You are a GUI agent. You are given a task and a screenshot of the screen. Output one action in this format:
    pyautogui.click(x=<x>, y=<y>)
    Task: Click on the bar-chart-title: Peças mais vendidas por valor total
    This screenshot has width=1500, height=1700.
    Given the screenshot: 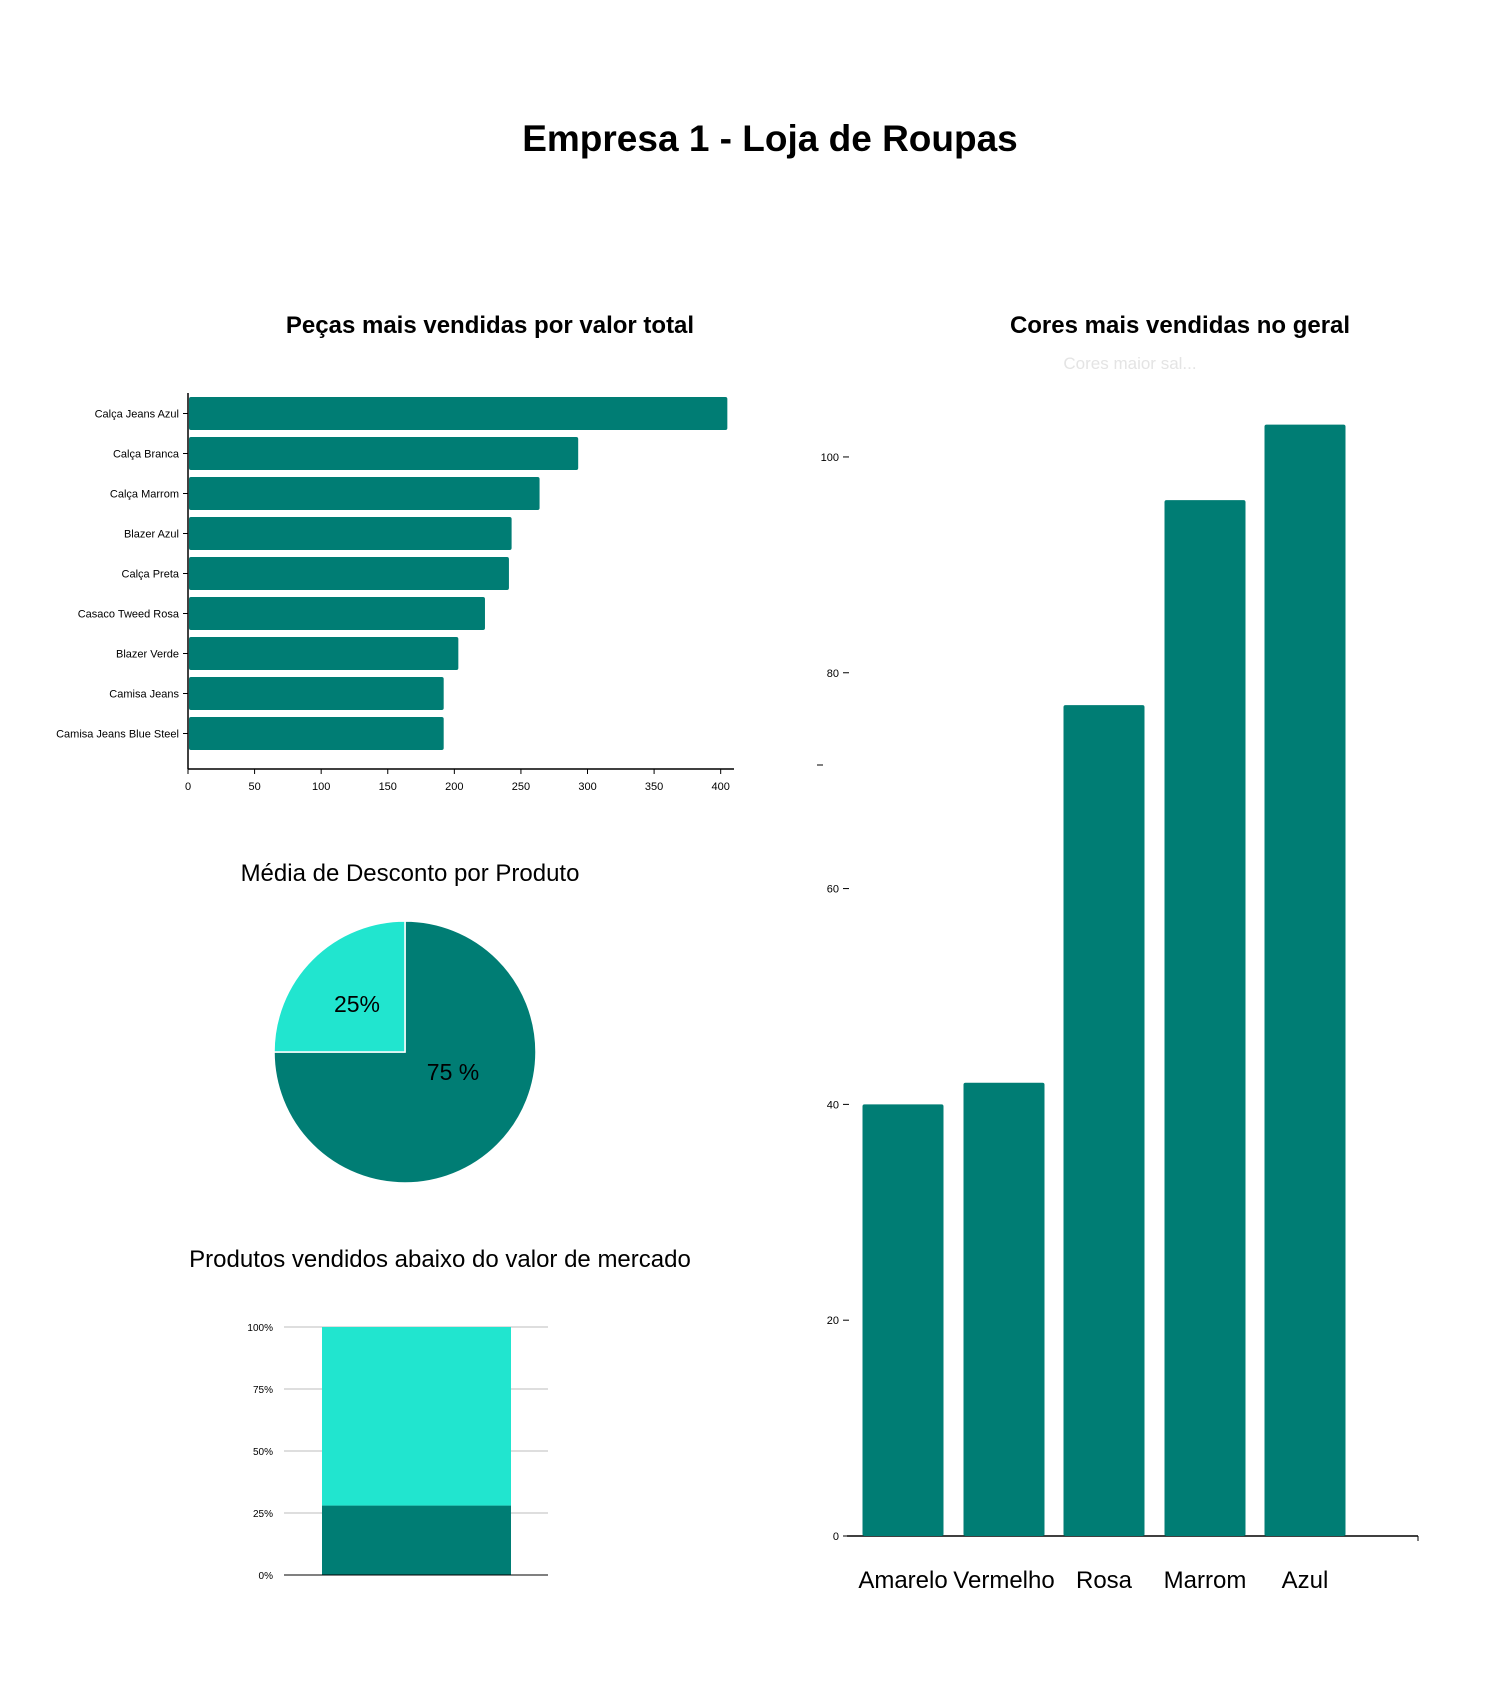 What is the action you would take?
    pyautogui.click(x=490, y=325)
    